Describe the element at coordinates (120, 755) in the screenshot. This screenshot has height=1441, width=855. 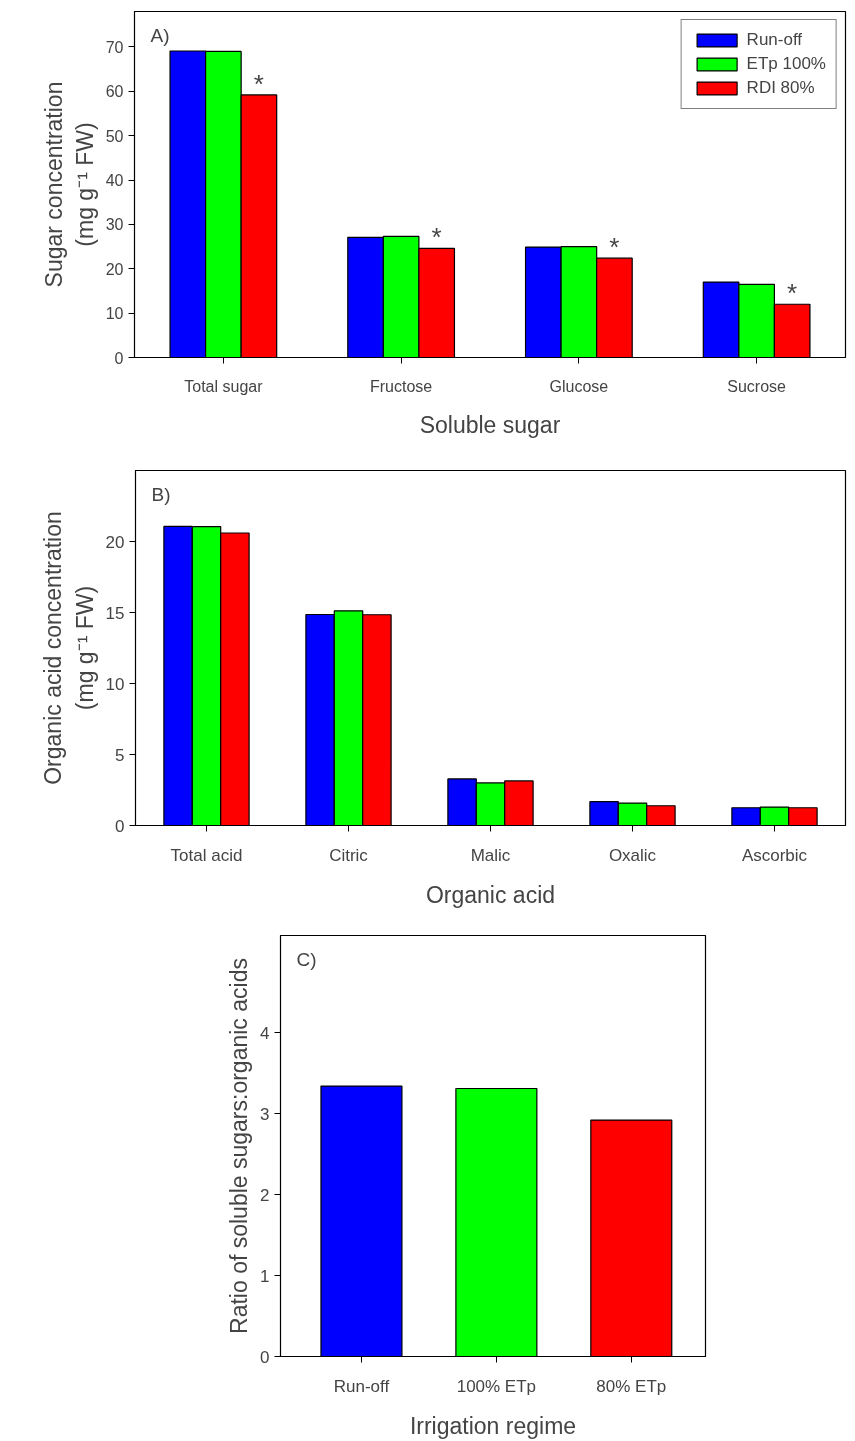
I see `y-tick-label: 5` at that location.